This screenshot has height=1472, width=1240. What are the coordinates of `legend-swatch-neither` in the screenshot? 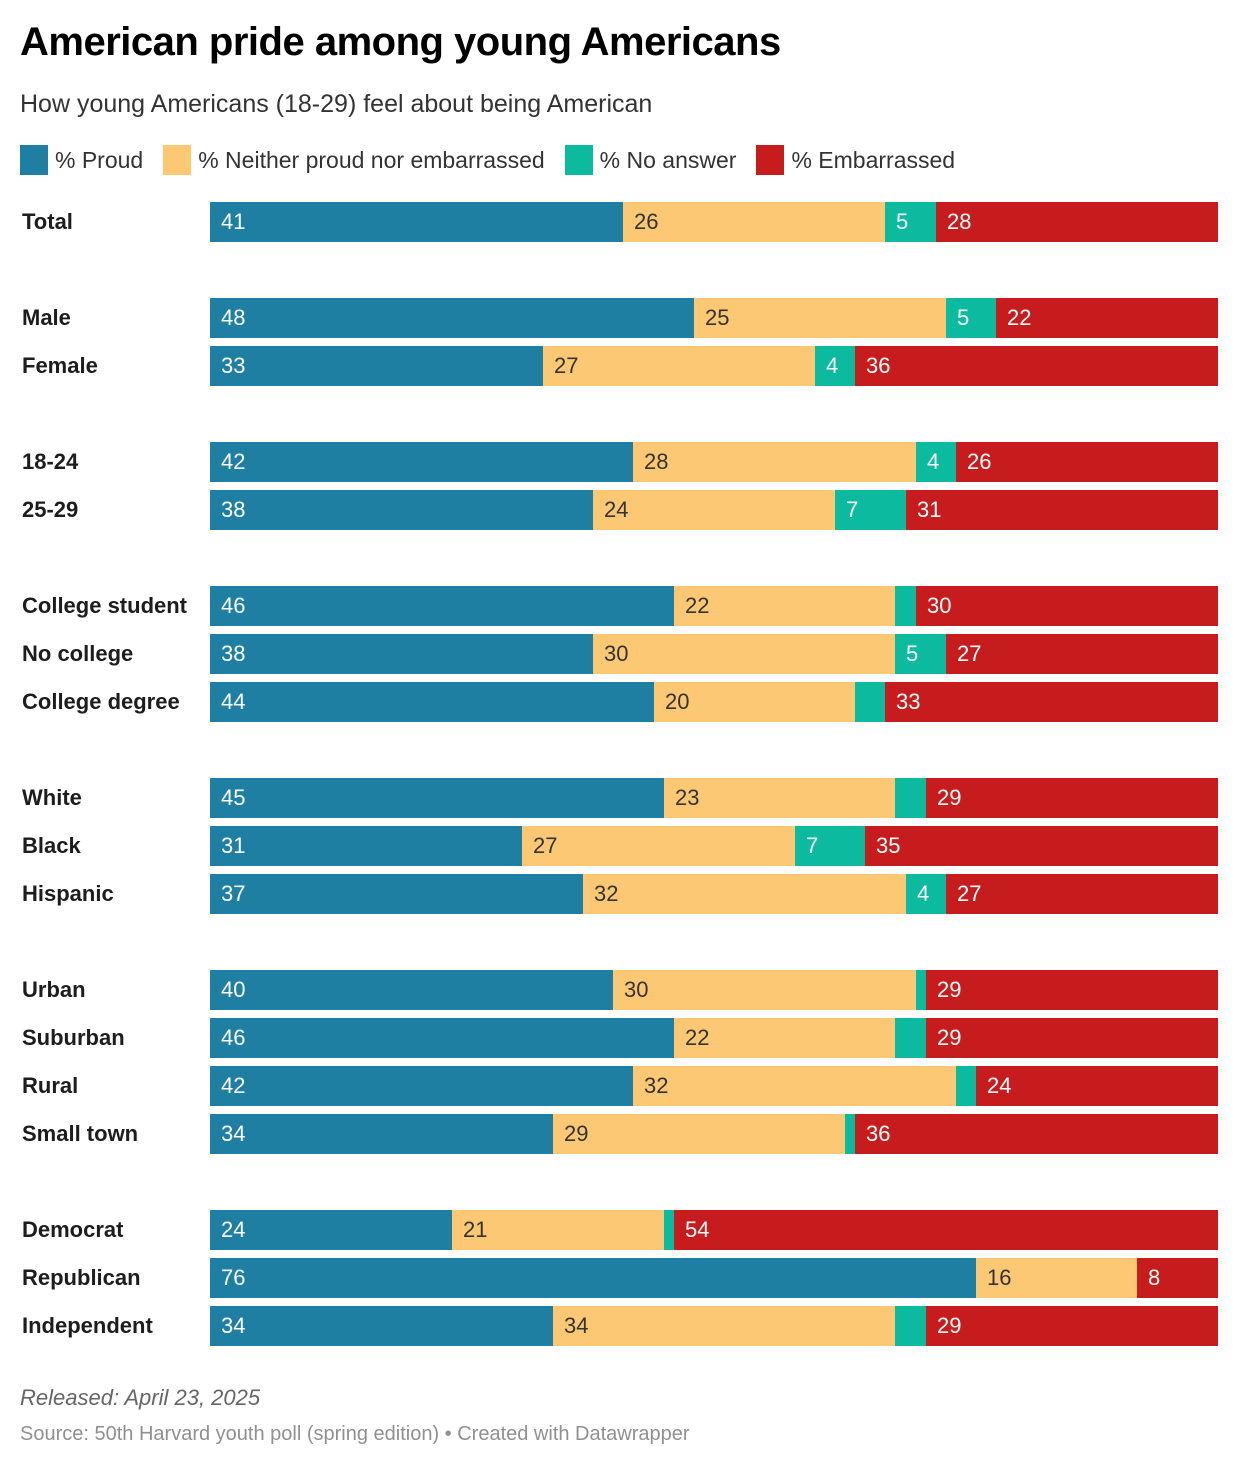 It's located at (177, 160).